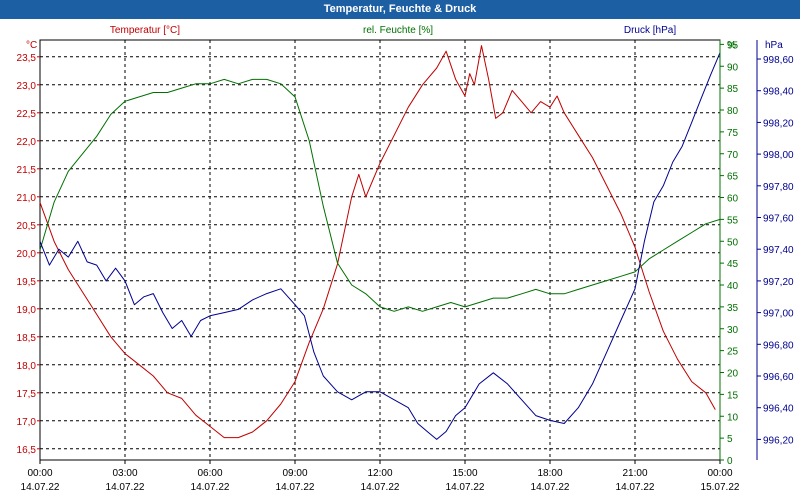 Image resolution: width=800 pixels, height=500 pixels. Describe the element at coordinates (27, 226) in the screenshot. I see `temperature-tick-label: 20,5` at that location.